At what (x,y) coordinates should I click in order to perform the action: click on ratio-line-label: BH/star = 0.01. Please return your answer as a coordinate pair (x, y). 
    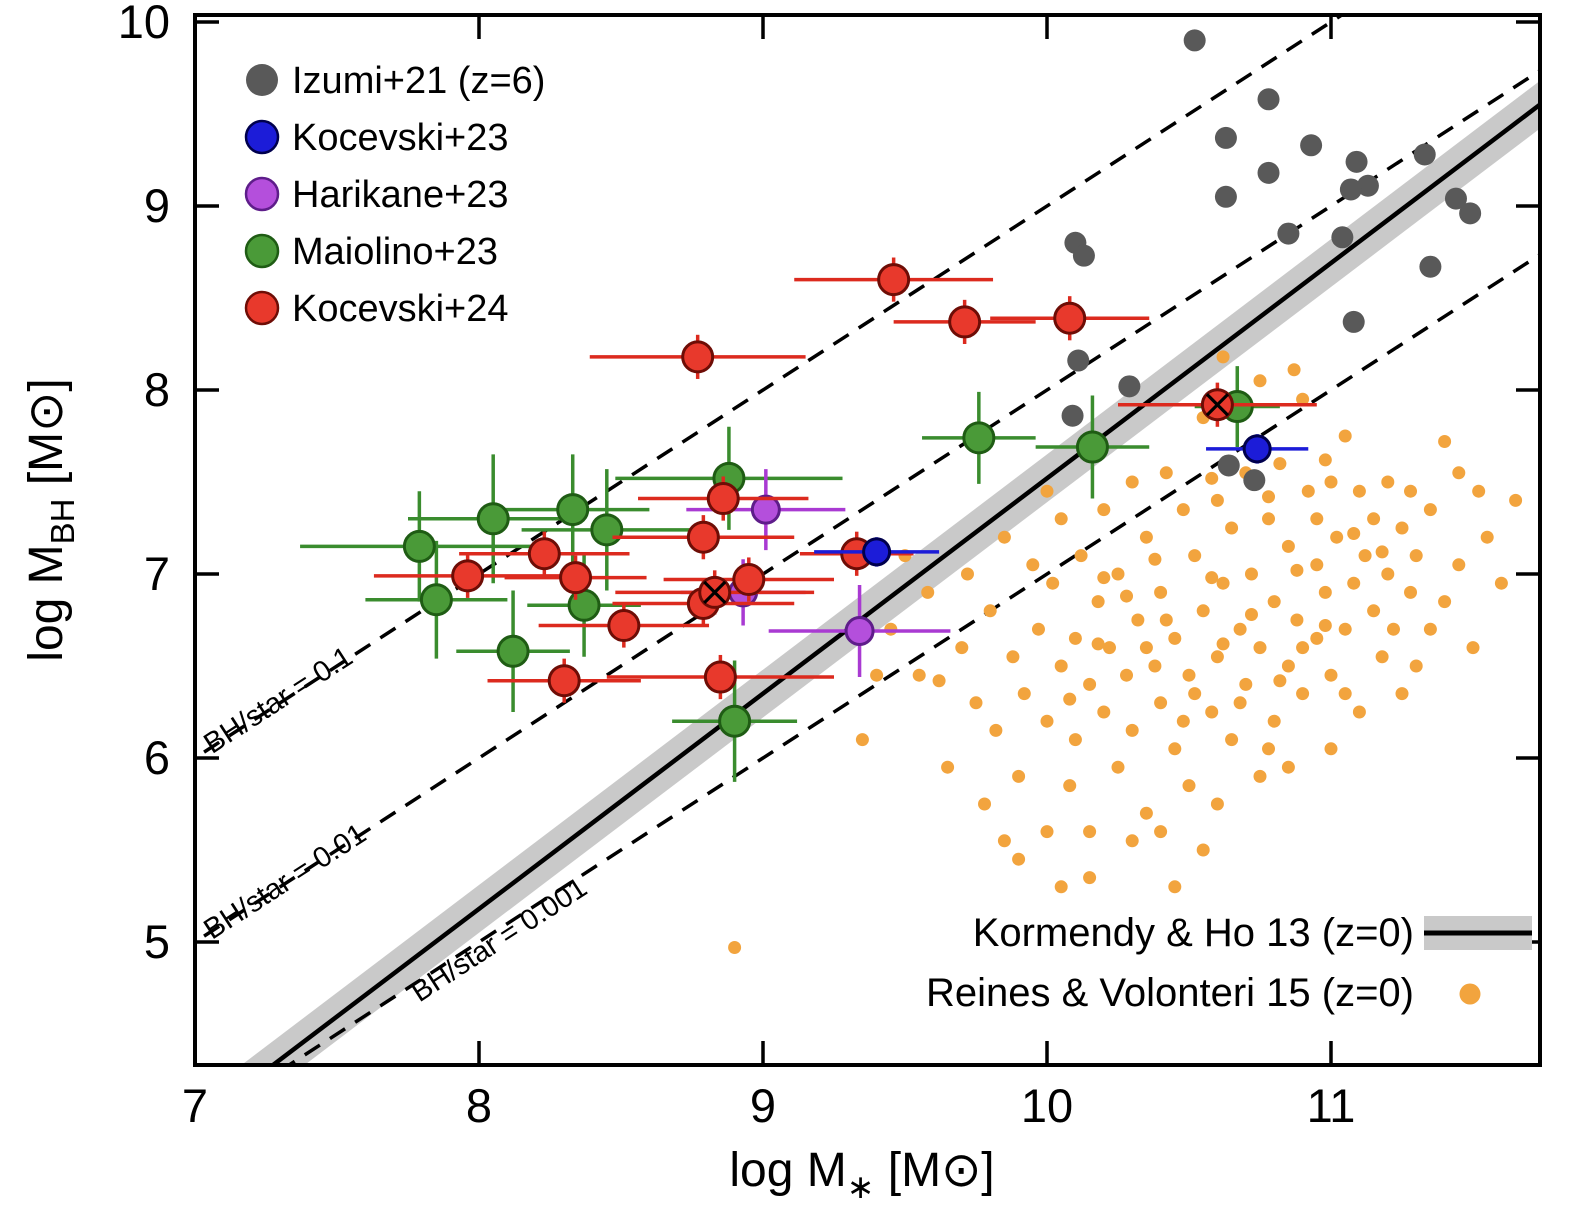
    Looking at the image, I should click on (285, 882).